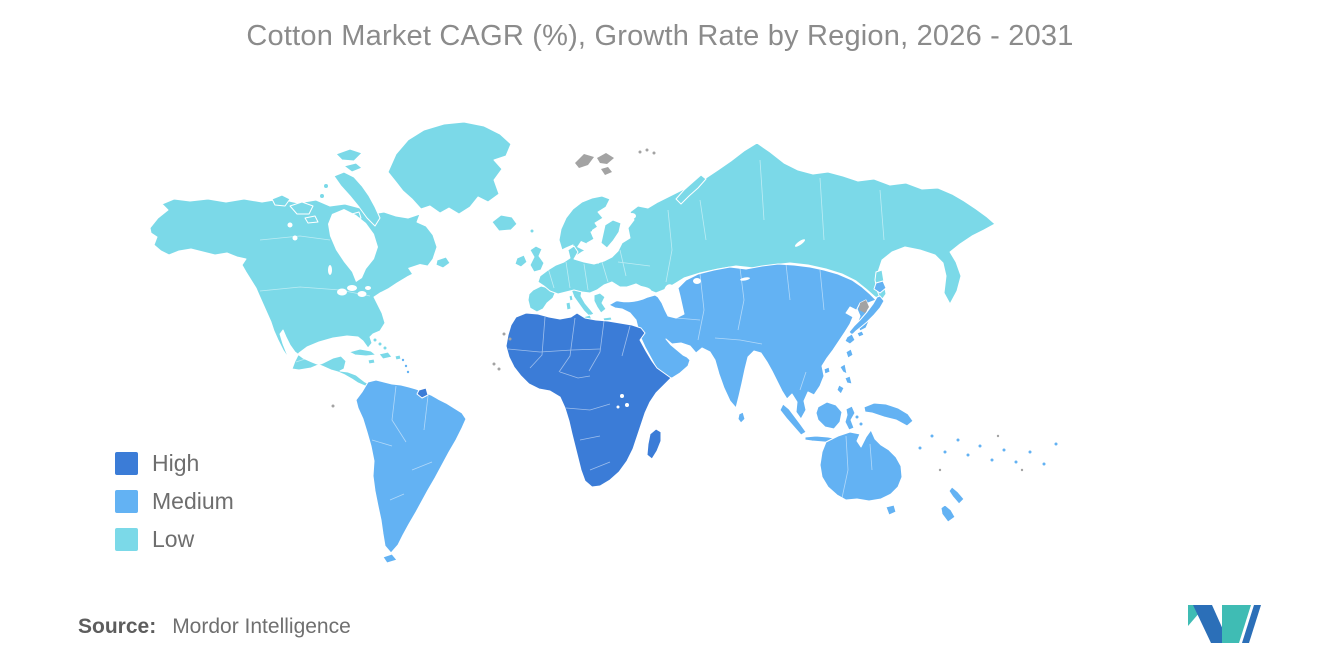 The height and width of the screenshot is (665, 1320). I want to click on region-south-america, so click(411, 461).